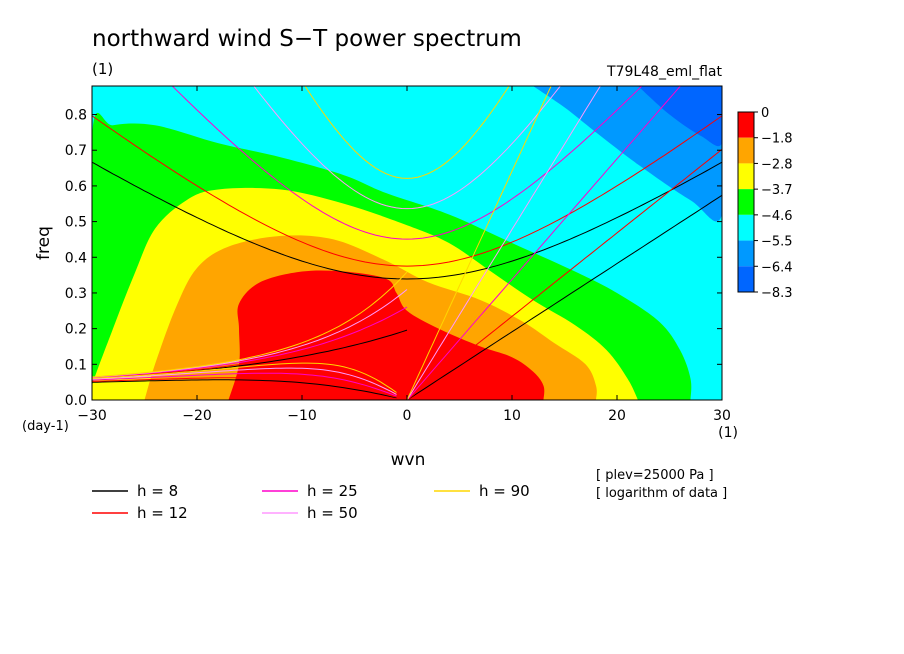 The image size is (904, 654). Describe the element at coordinates (76, 401) in the screenshot. I see `y-tick-label: 0.0` at that location.